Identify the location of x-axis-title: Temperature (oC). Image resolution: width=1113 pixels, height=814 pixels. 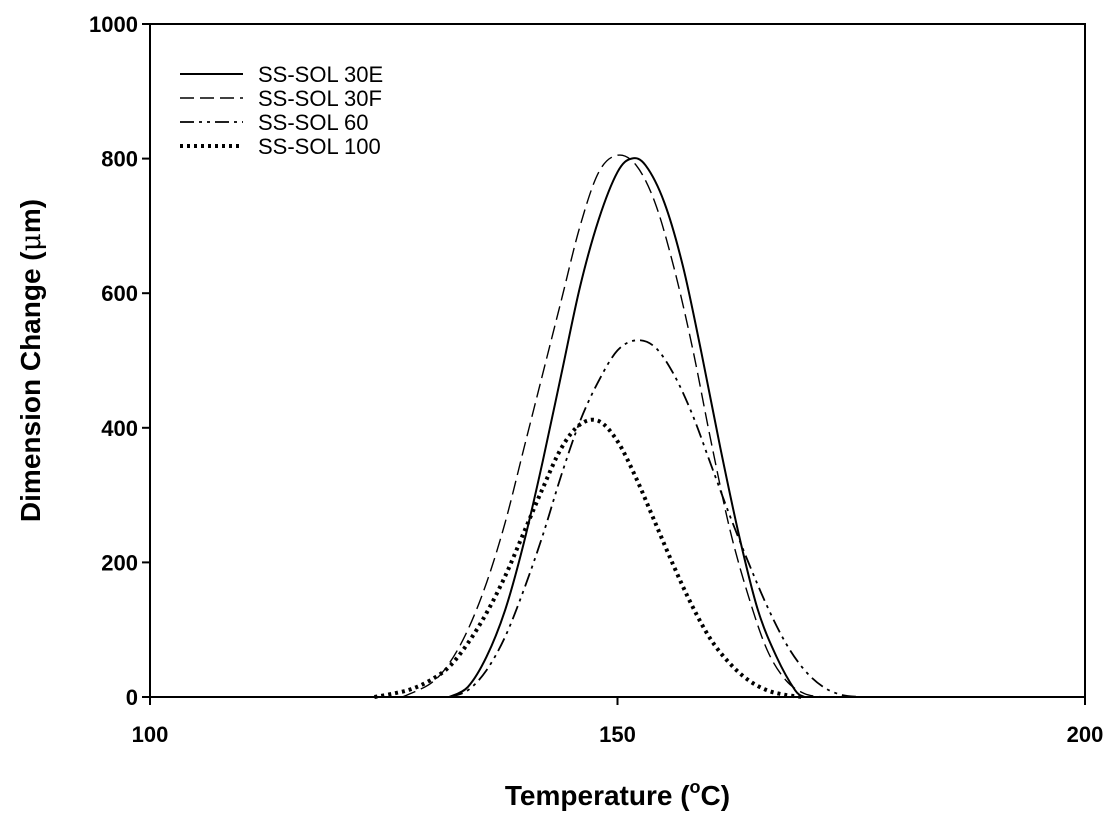
(617, 794).